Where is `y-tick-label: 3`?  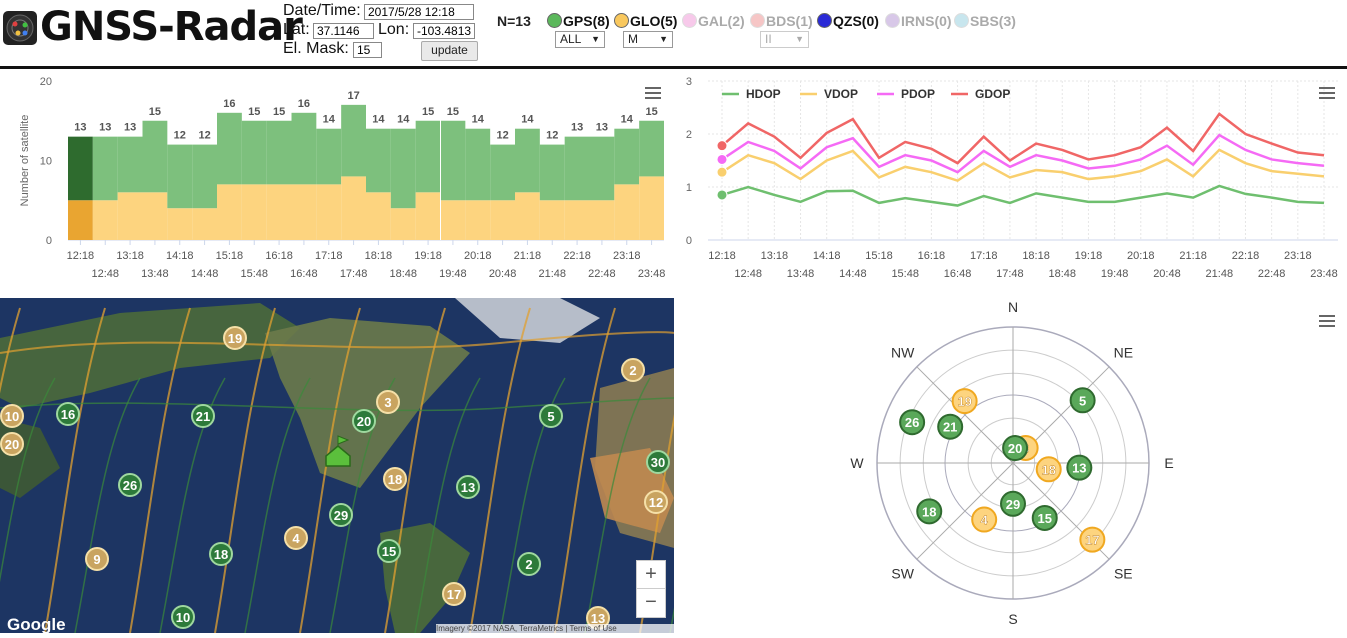
y-tick-label: 3 is located at coordinates (689, 82).